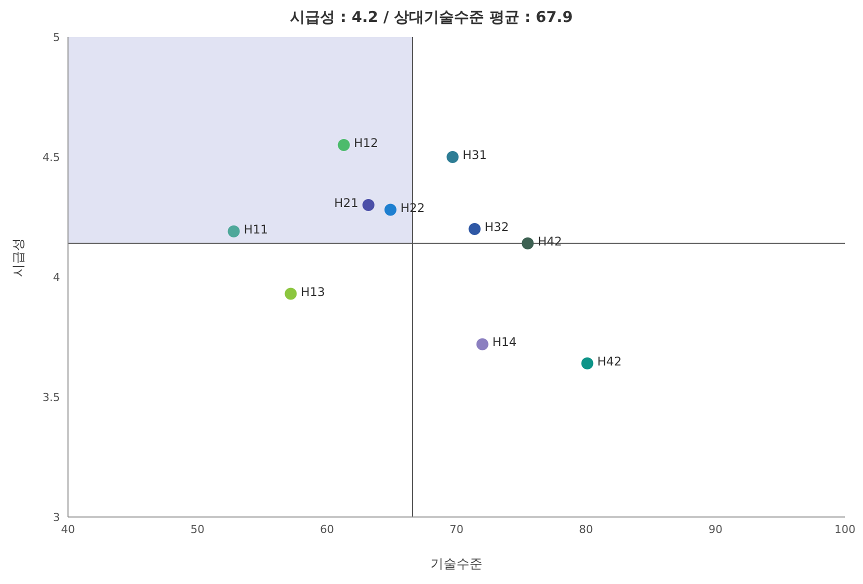 This screenshot has width=863, height=584. What do you see at coordinates (68, 529) in the screenshot?
I see `x-tick-label: 40` at bounding box center [68, 529].